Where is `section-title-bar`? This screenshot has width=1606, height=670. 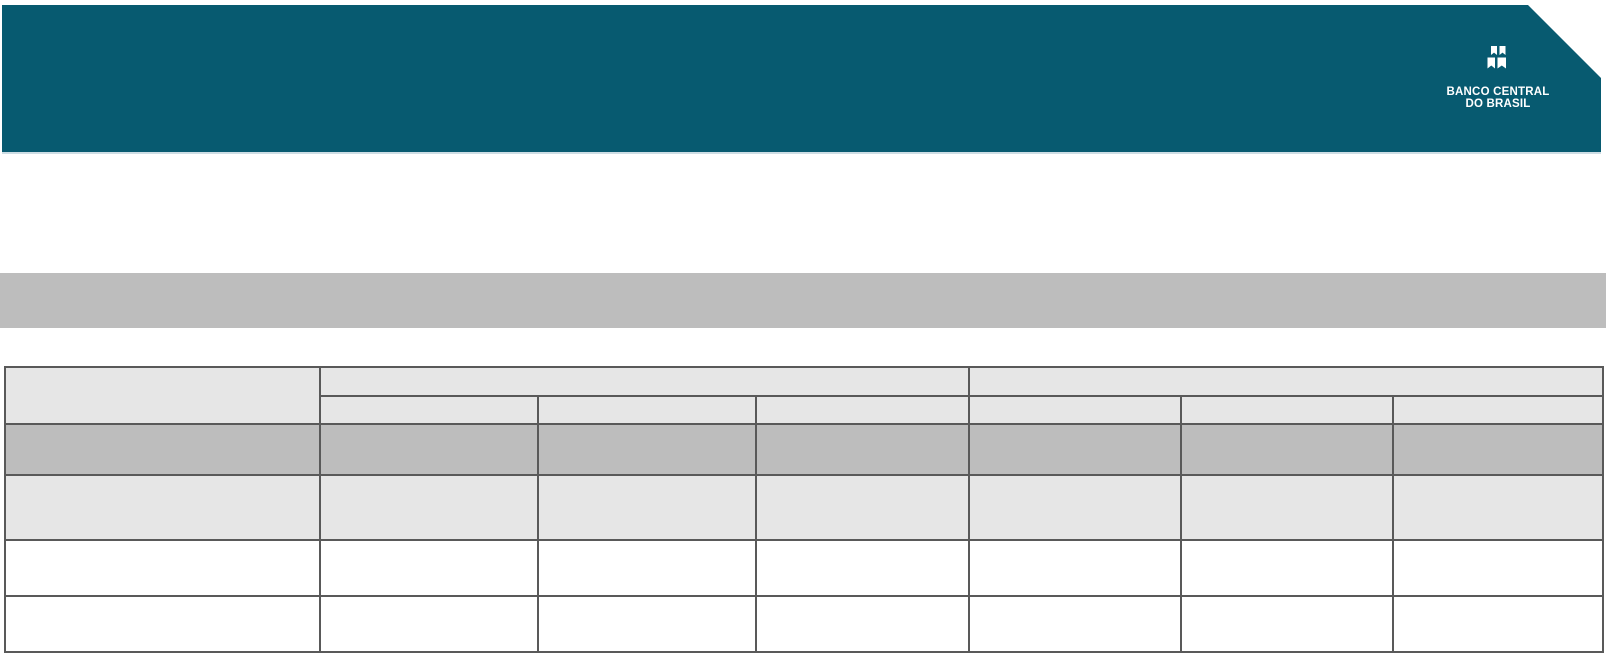 section-title-bar is located at coordinates (803, 300).